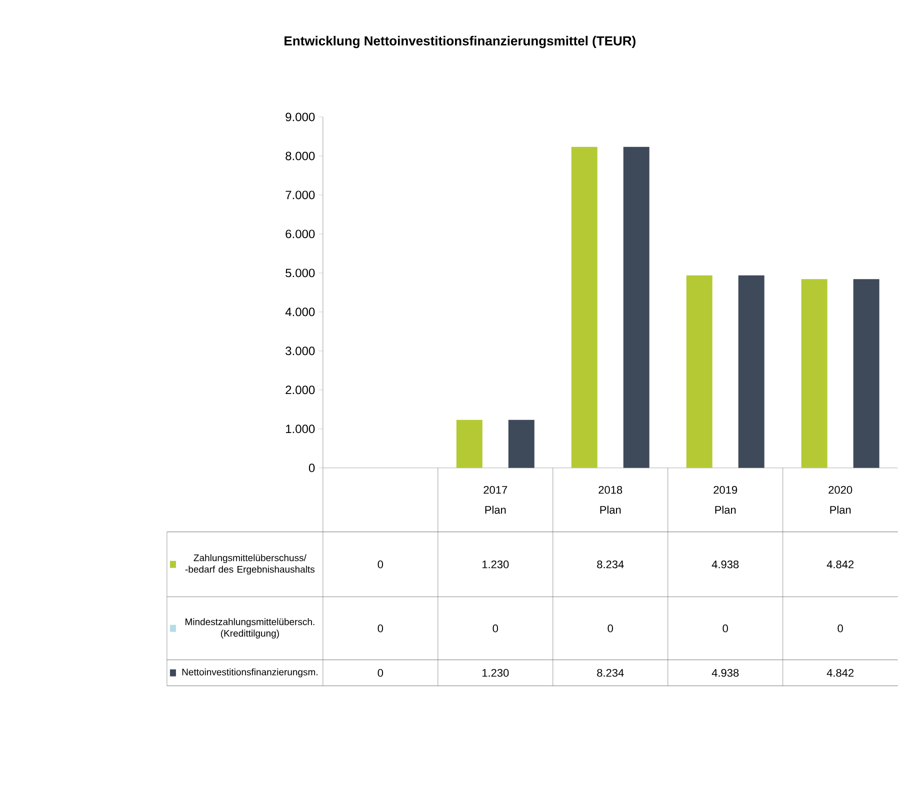 The width and height of the screenshot is (898, 785). What do you see at coordinates (460, 42) in the screenshot?
I see `chart-title: Entwicklung Nettoinvestitionsfinanzierungsmittel (TEUR)` at bounding box center [460, 42].